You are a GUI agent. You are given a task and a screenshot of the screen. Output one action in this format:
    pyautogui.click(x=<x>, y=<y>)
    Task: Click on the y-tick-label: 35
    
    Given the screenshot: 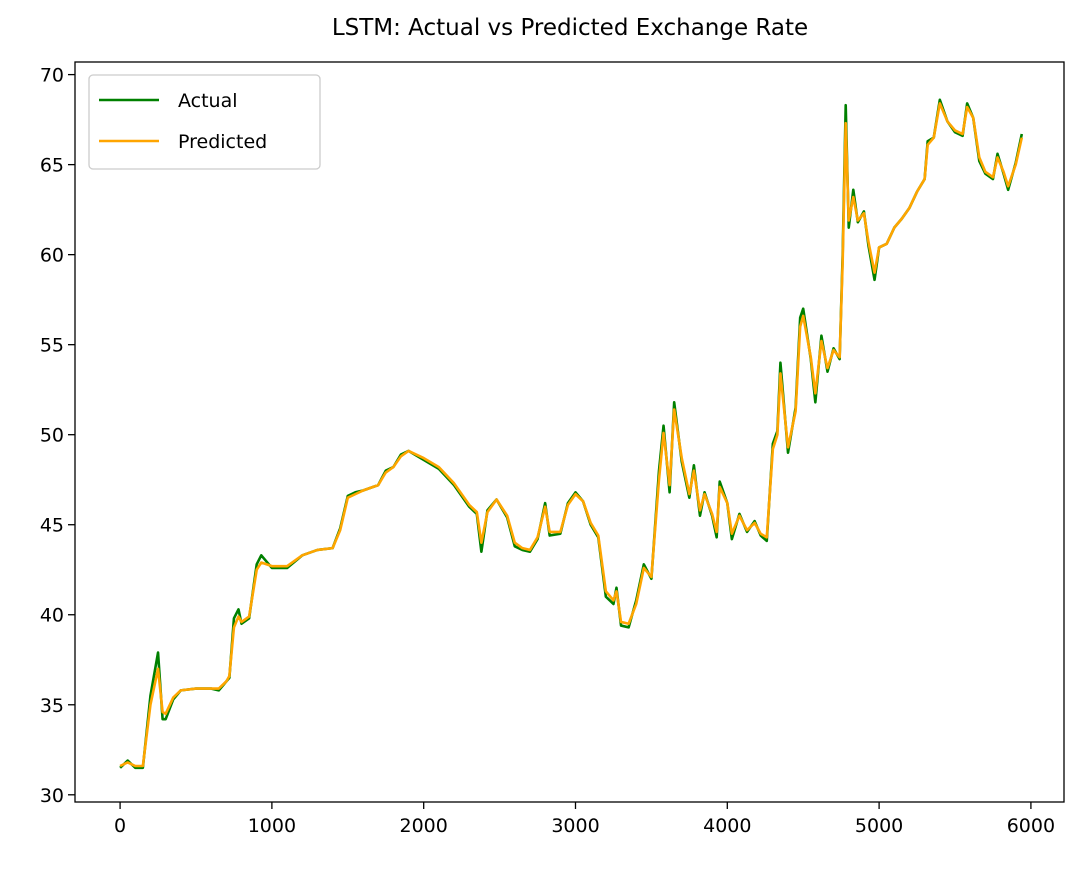 What is the action you would take?
    pyautogui.click(x=52, y=706)
    